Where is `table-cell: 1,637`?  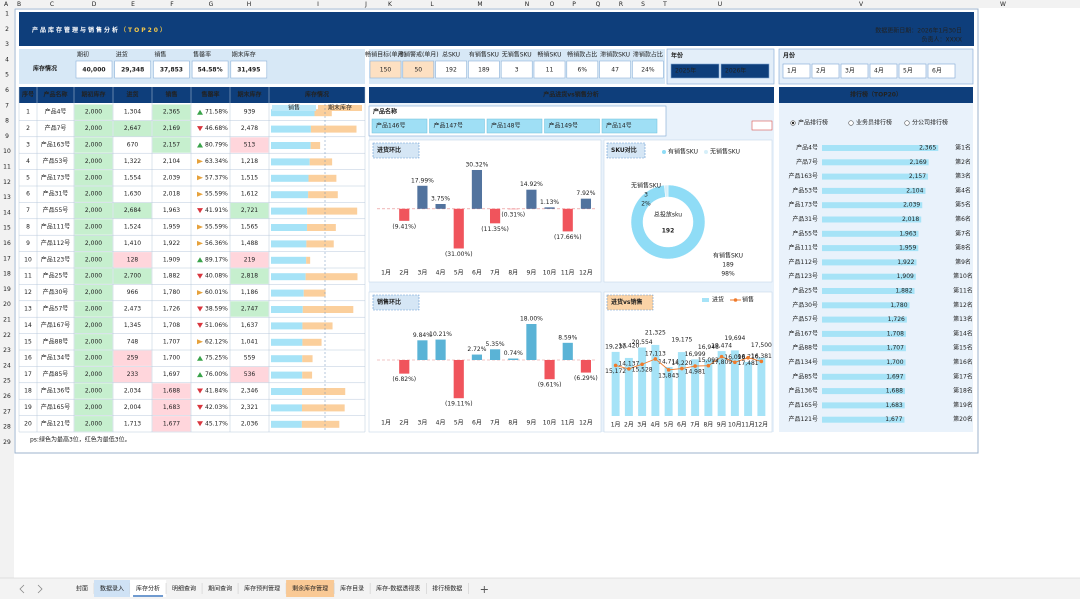 table-cell: 1,637 is located at coordinates (249, 325).